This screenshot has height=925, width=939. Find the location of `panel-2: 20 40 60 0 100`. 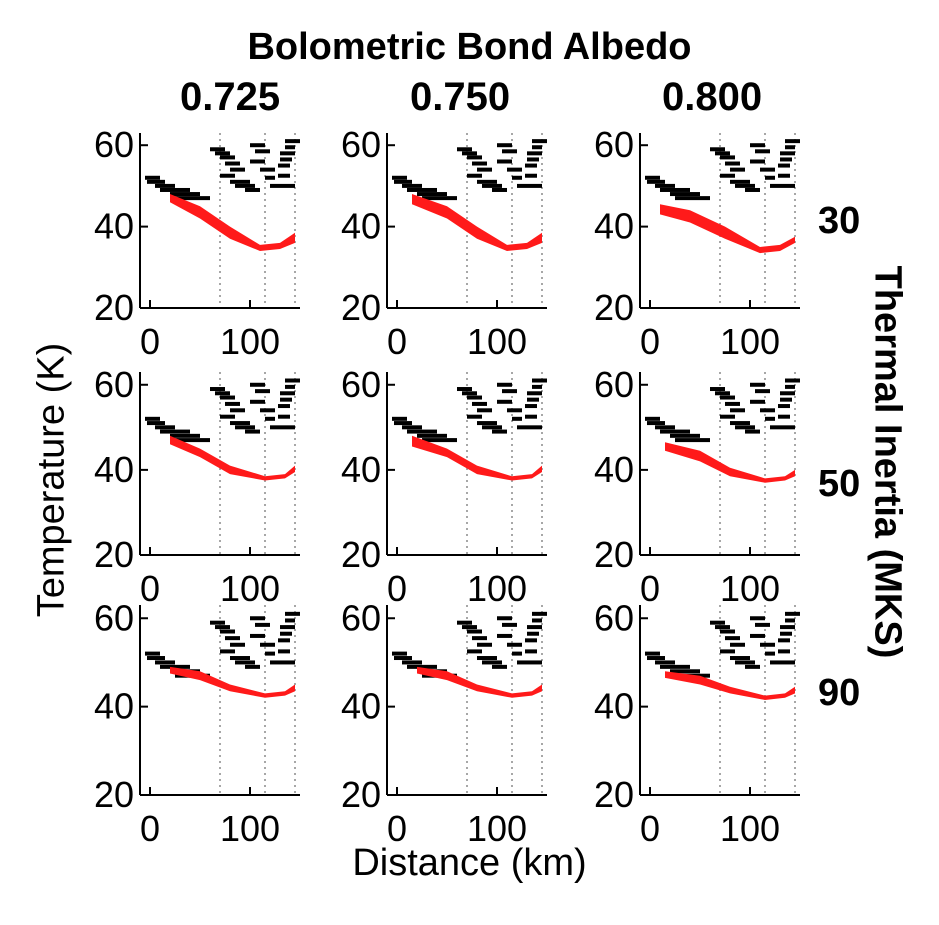

panel-2: 20 40 60 0 100 is located at coordinates (444, 243).